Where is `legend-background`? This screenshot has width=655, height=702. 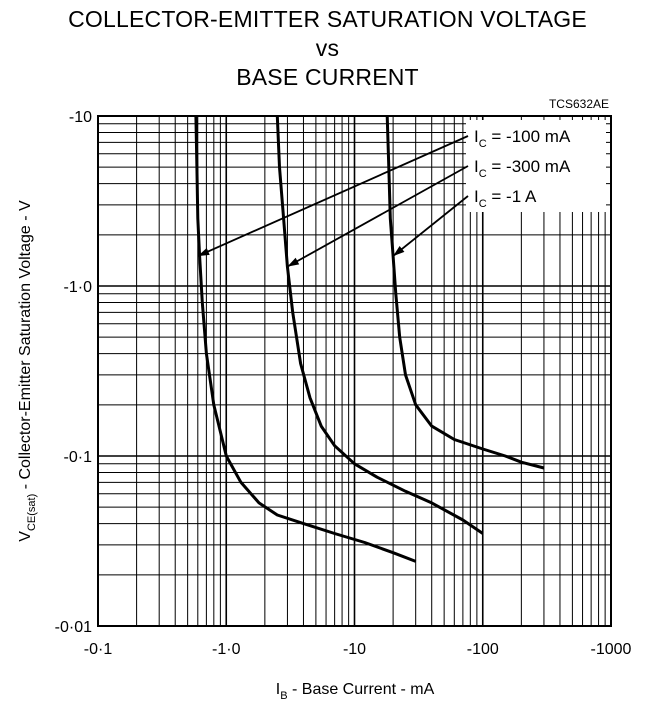 legend-background is located at coordinates (536, 166).